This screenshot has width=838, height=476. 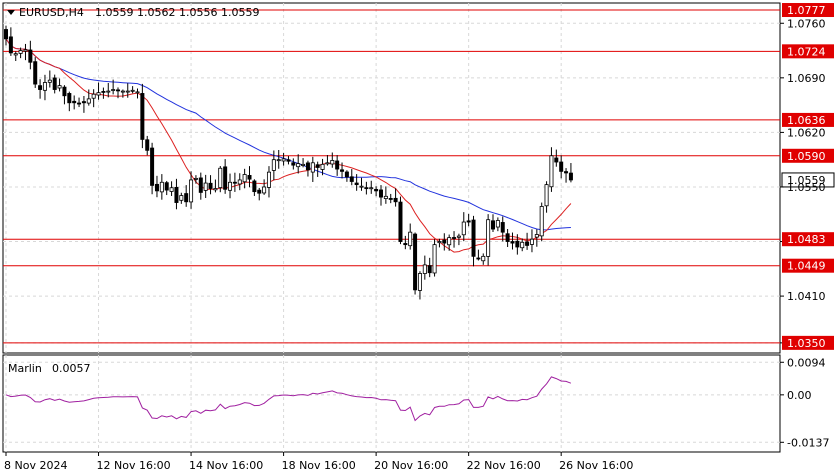 What do you see at coordinates (11, 12) in the screenshot?
I see `dropdown-triangle-icon` at bounding box center [11, 12].